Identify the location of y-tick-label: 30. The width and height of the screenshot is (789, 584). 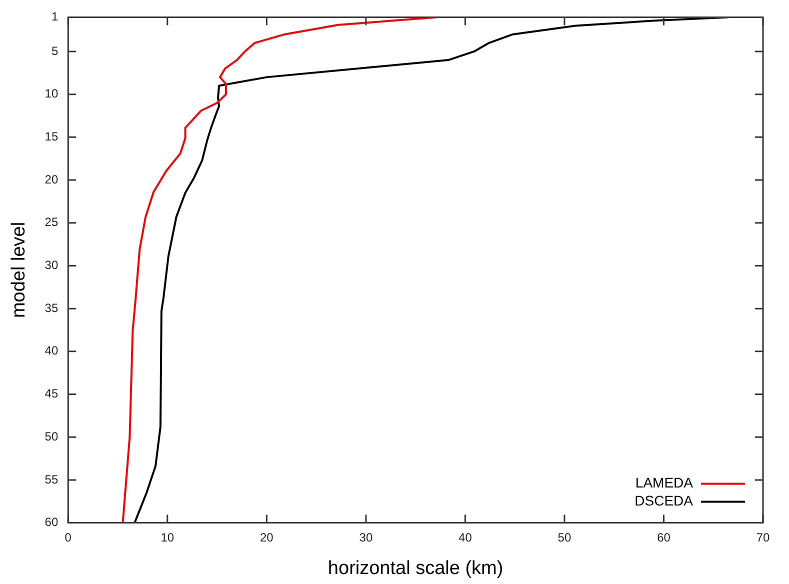
(51, 265).